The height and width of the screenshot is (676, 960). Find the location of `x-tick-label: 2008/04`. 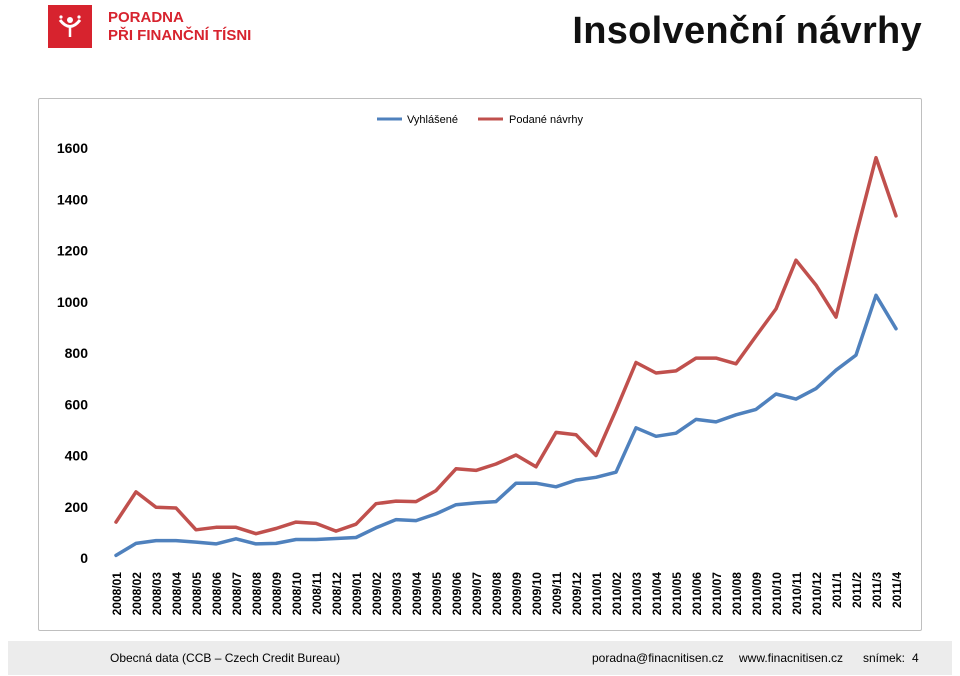

x-tick-label: 2008/04 is located at coordinates (177, 594).